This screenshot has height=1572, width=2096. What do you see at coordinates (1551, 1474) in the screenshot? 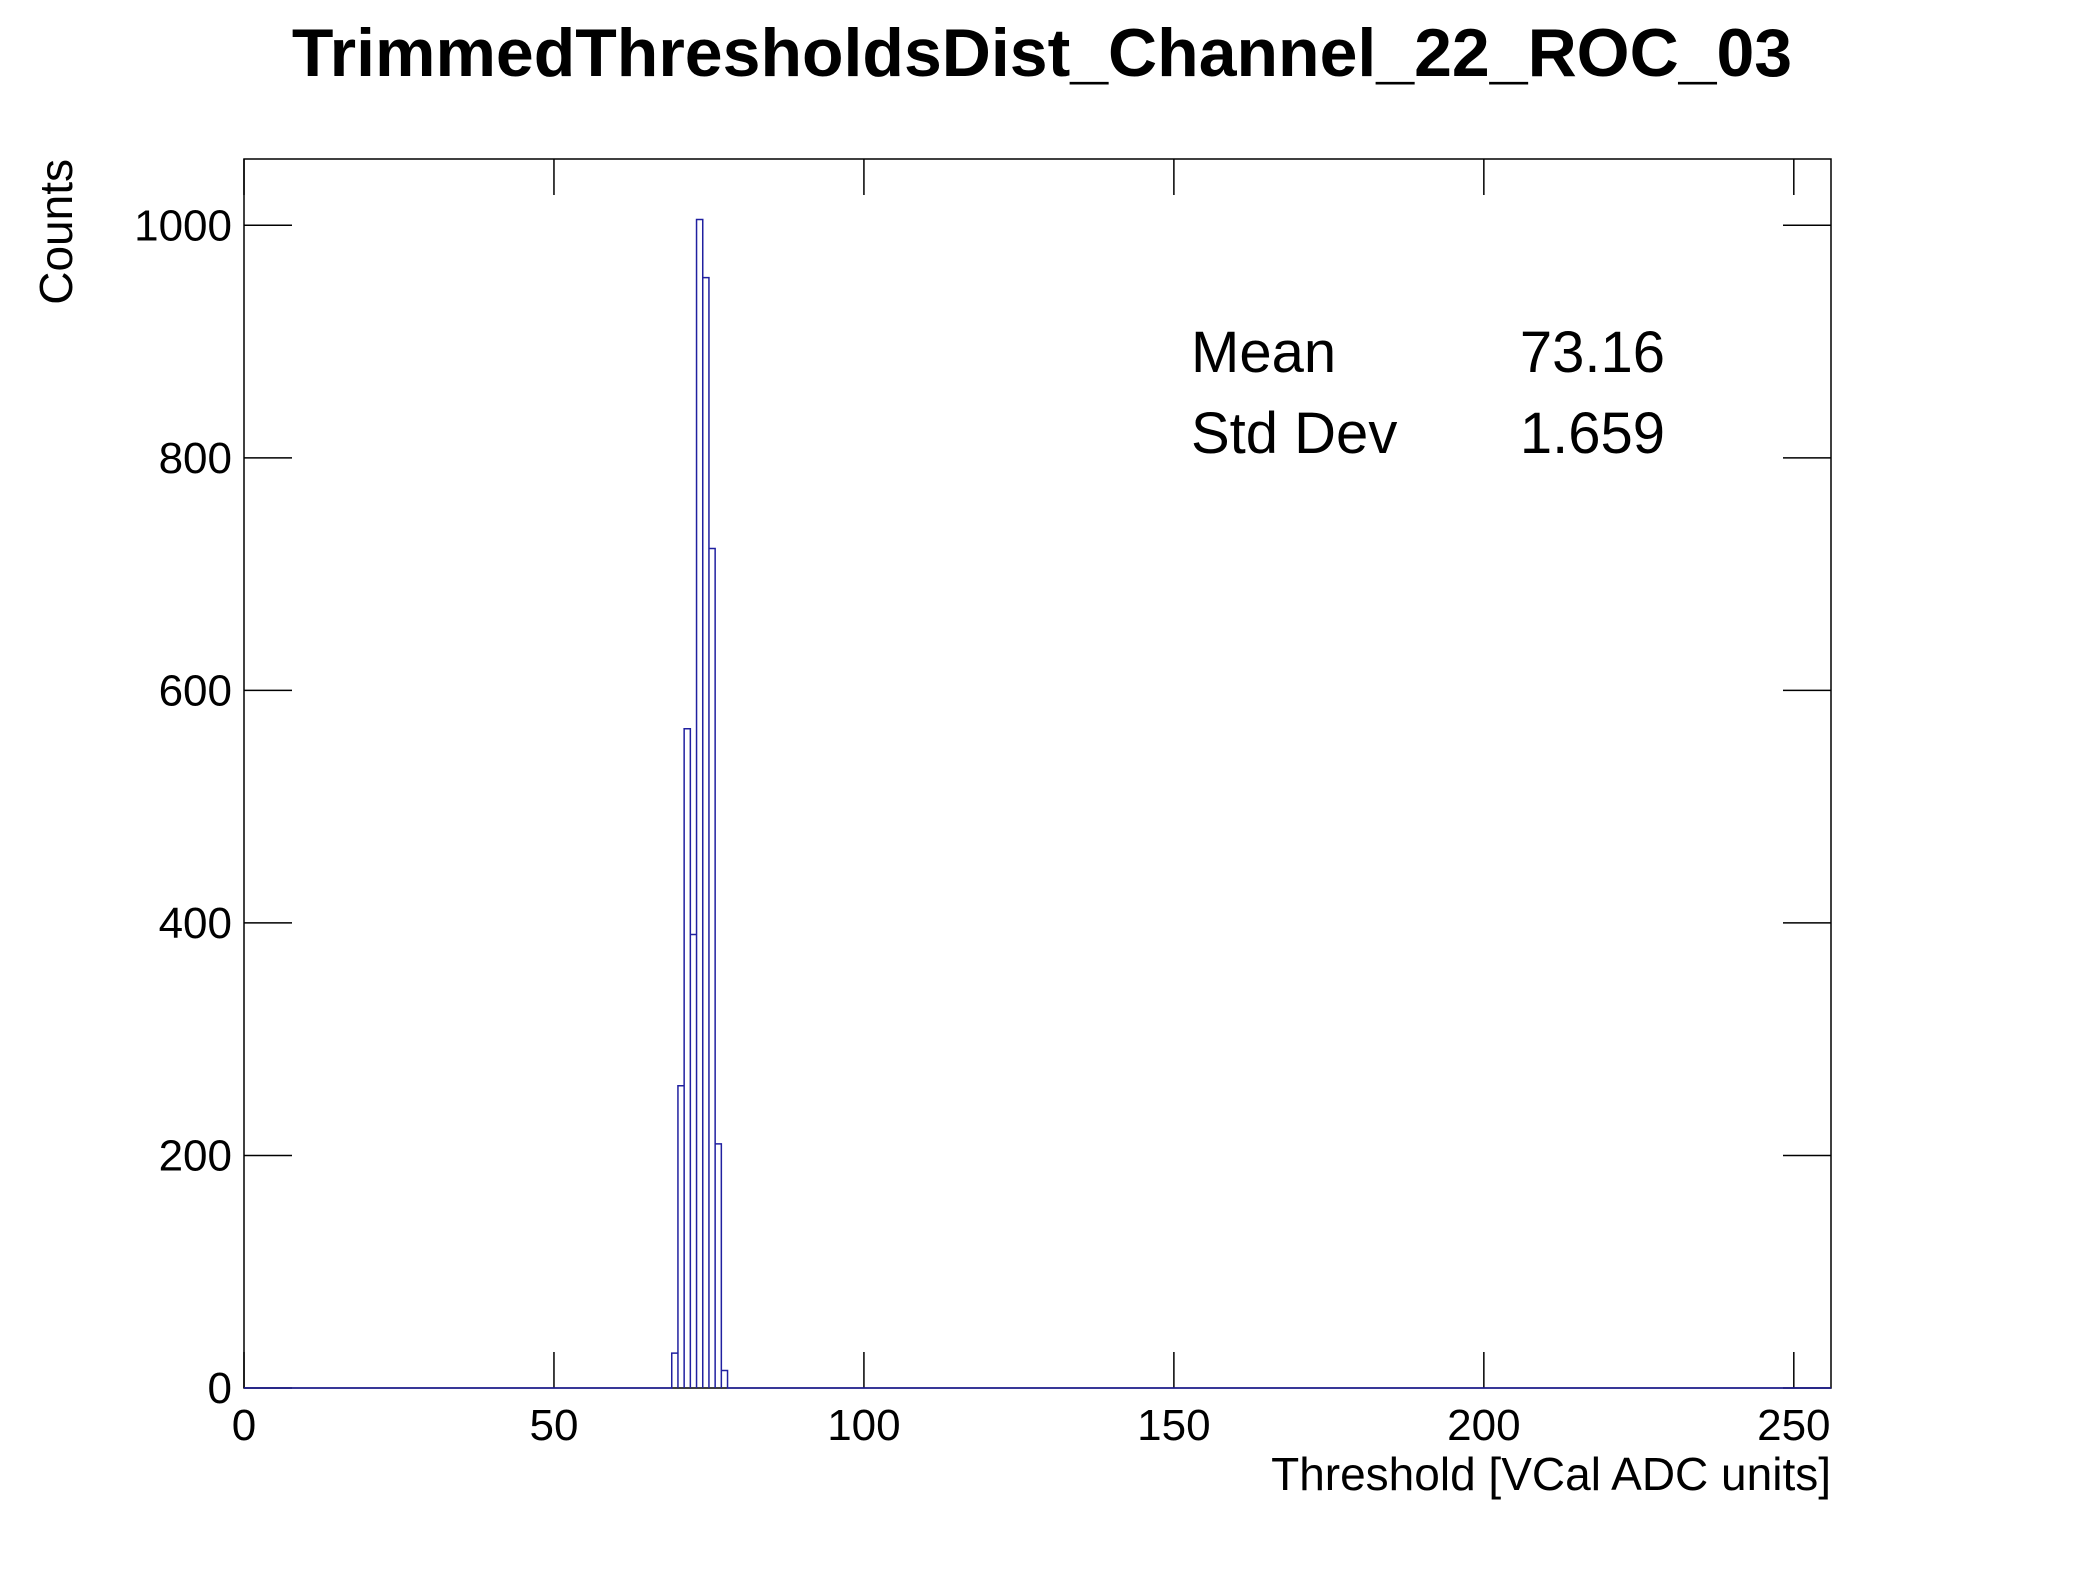
I see `x-axis-label: Threshold [VCal ADC units]` at bounding box center [1551, 1474].